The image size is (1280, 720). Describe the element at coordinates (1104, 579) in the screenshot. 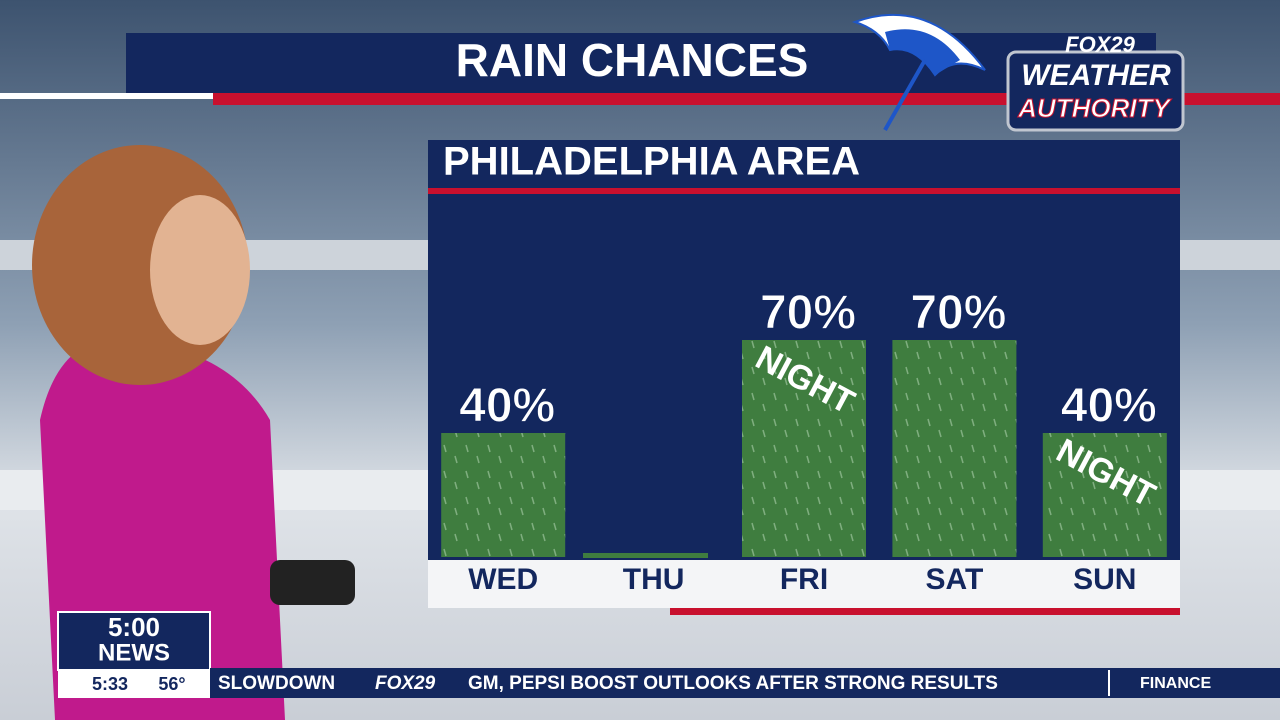

I see `x-tick-label: SUN` at that location.